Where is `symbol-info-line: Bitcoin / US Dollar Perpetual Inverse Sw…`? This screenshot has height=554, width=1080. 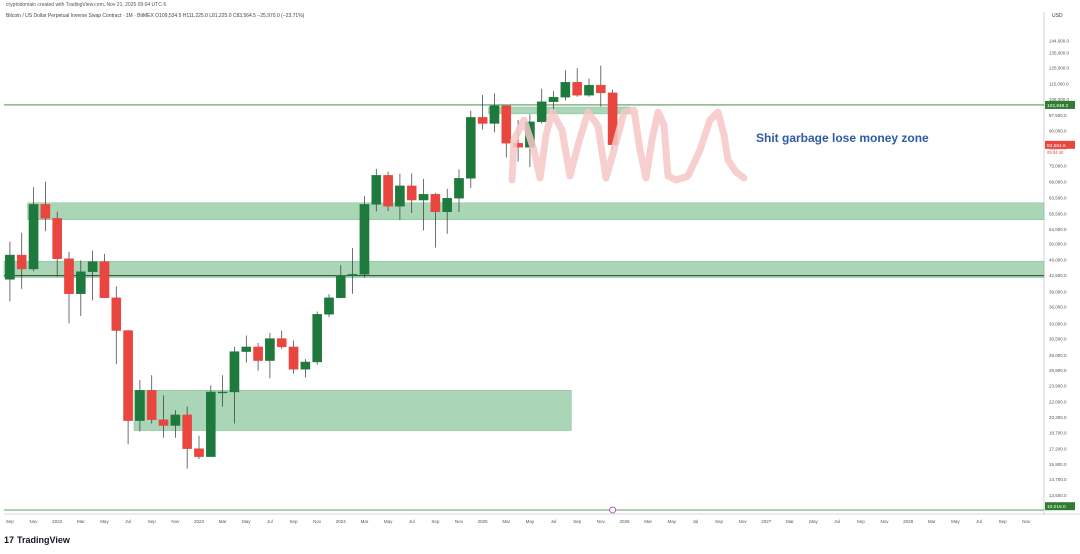
symbol-info-line: Bitcoin / US Dollar Perpetual Inverse Sw… is located at coordinates (155, 16).